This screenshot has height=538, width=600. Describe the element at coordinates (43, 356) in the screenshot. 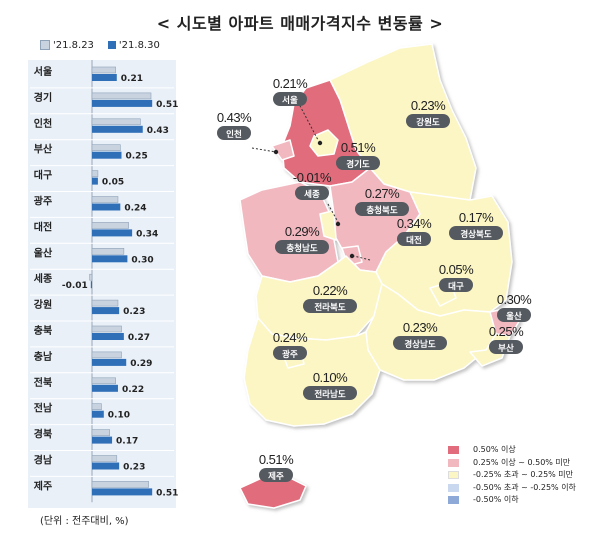

I see `category-label: 충남` at that location.